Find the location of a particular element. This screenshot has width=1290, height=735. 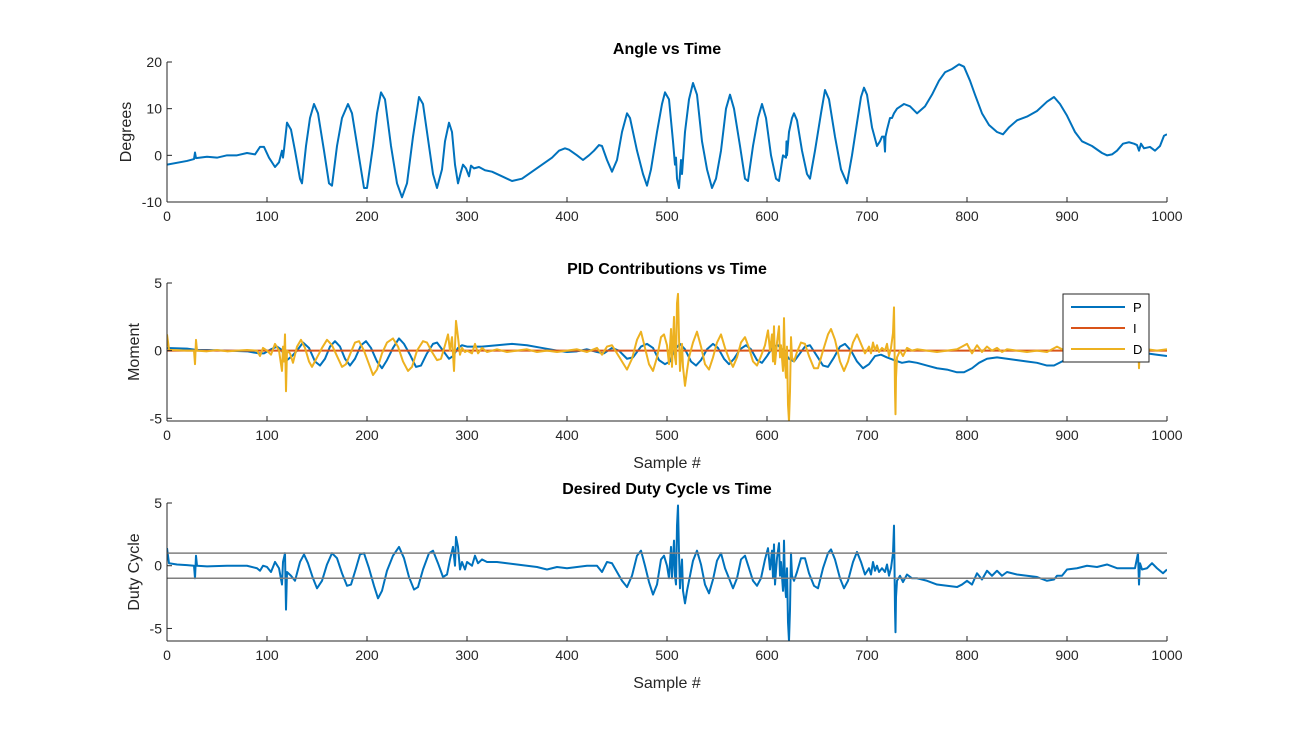

legend-label-p: P is located at coordinates (1137, 307).